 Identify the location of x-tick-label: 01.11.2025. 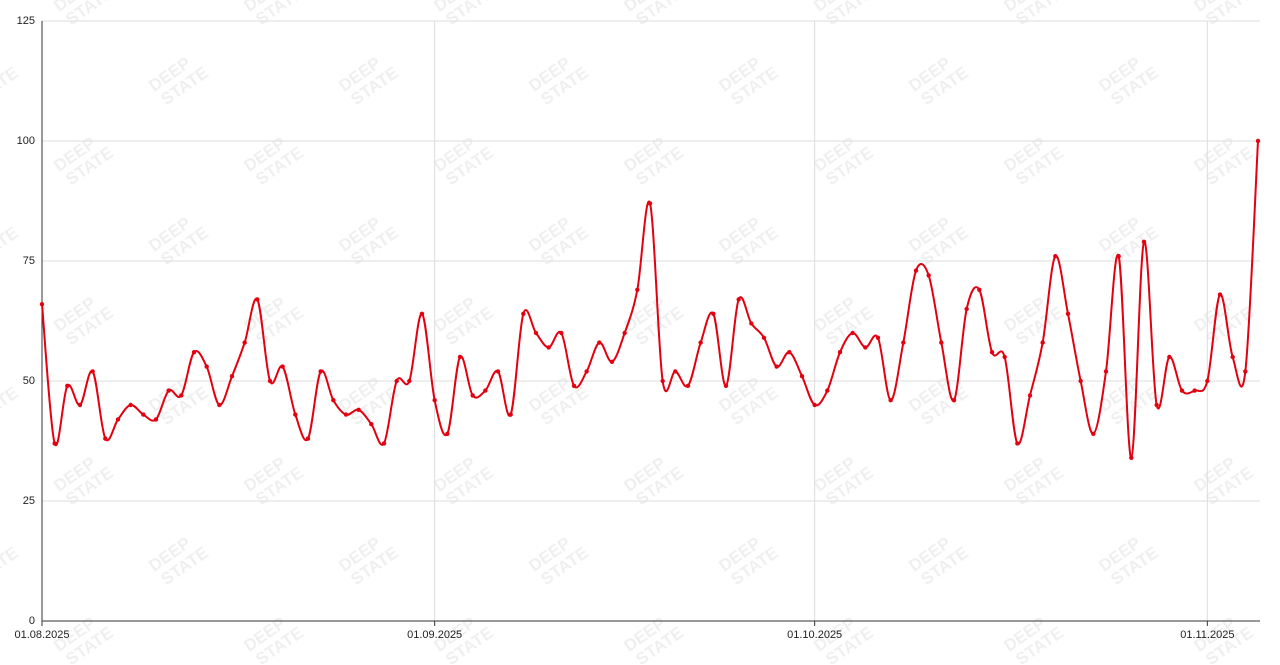
(1207, 635).